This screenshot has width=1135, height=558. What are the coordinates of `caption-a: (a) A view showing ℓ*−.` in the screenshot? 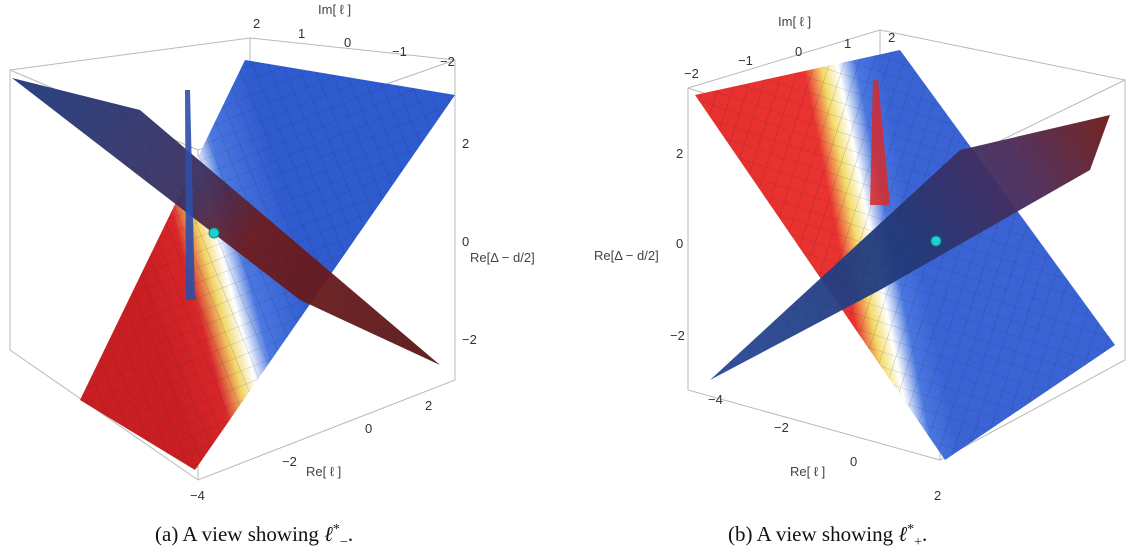 It's located at (254, 536).